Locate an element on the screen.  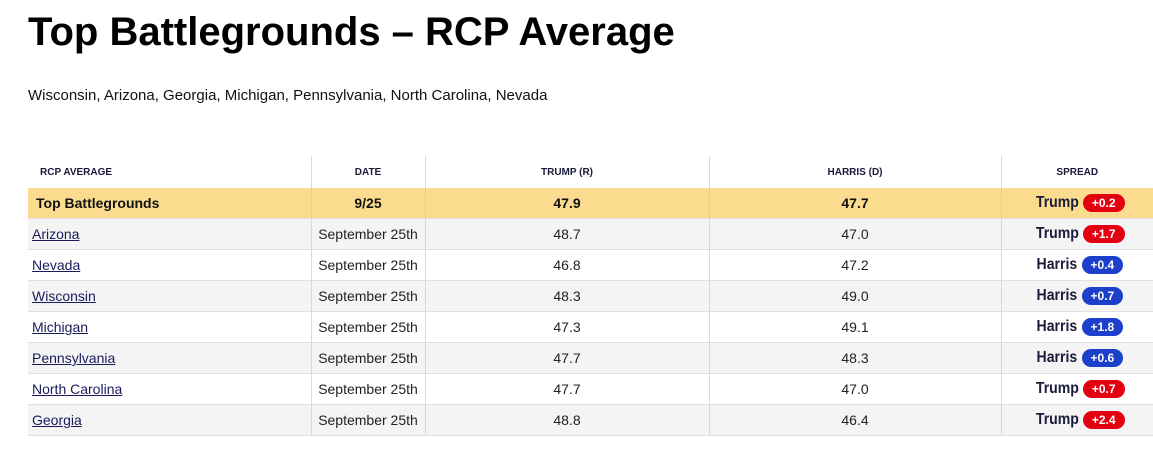
table-row: Michigan September 25th 47.3 49.1 Harris +1.8 is located at coordinates (590, 327).